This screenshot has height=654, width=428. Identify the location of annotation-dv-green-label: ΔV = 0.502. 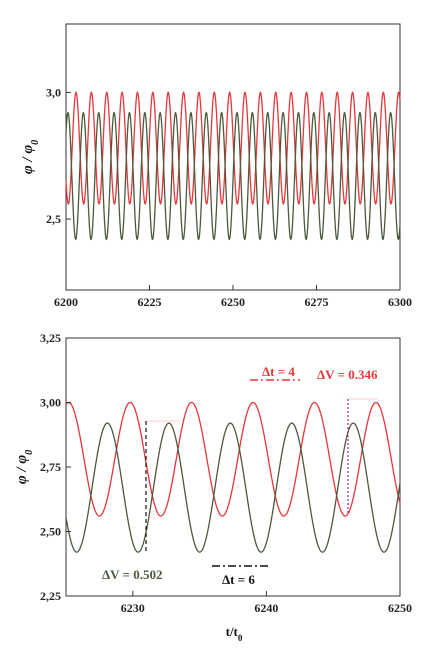
(132, 574).